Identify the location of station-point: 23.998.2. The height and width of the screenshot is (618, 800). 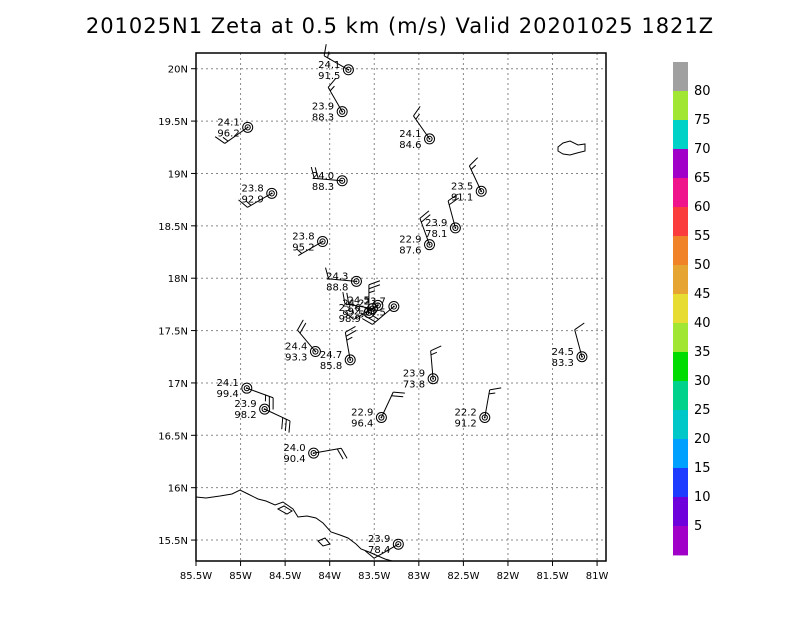
(262, 416).